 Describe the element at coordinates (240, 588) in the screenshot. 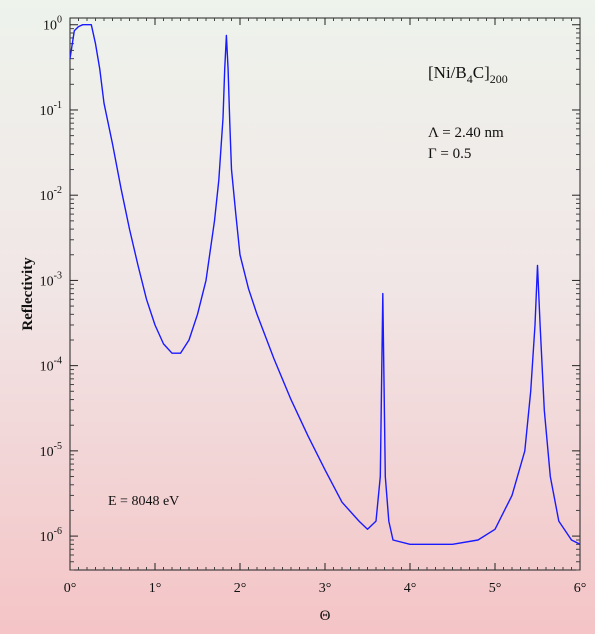

I see `x-tick-label: 2°` at that location.